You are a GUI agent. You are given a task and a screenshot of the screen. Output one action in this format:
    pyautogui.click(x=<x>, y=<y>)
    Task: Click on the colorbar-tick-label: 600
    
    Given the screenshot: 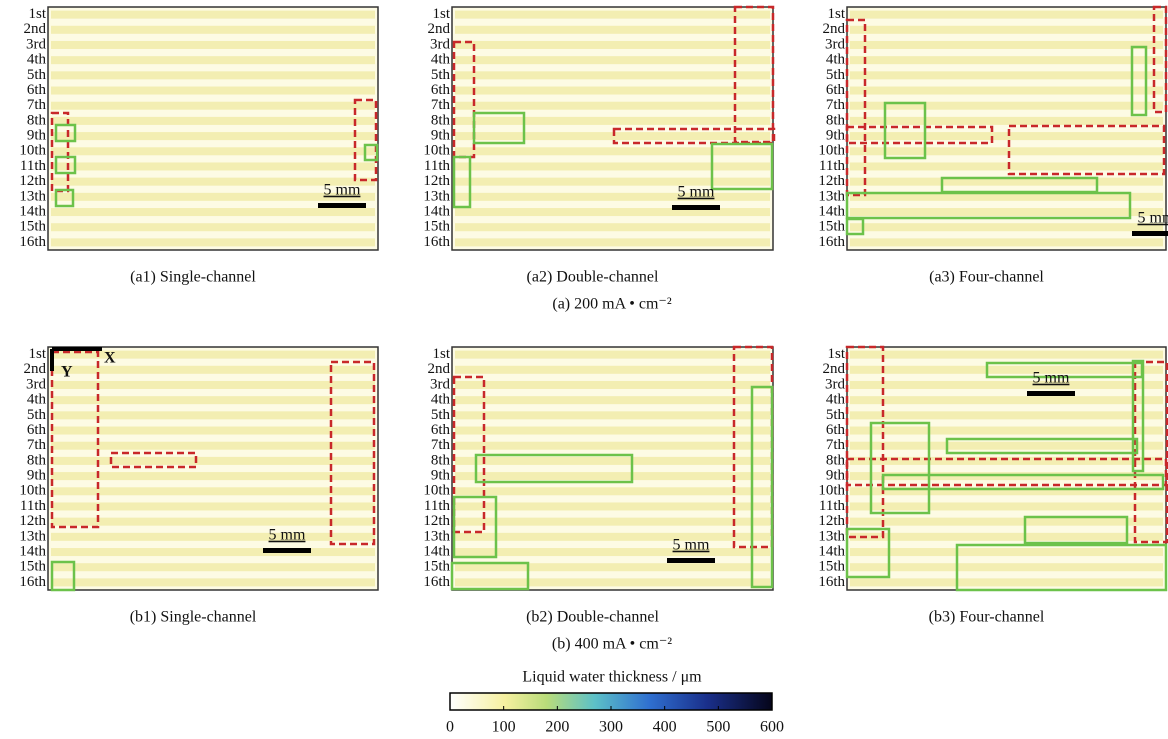 What is the action you would take?
    pyautogui.click(x=772, y=727)
    